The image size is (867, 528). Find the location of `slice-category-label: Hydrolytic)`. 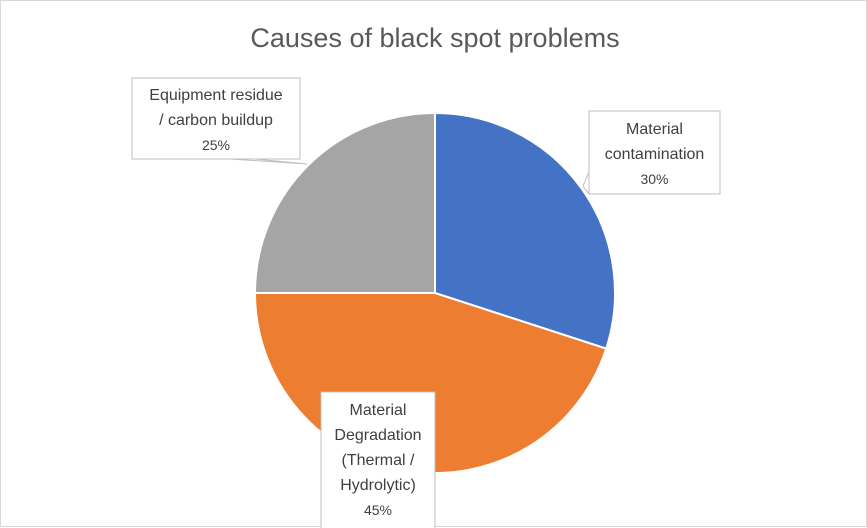

slice-category-label: Hydrolytic) is located at coordinates (378, 485).